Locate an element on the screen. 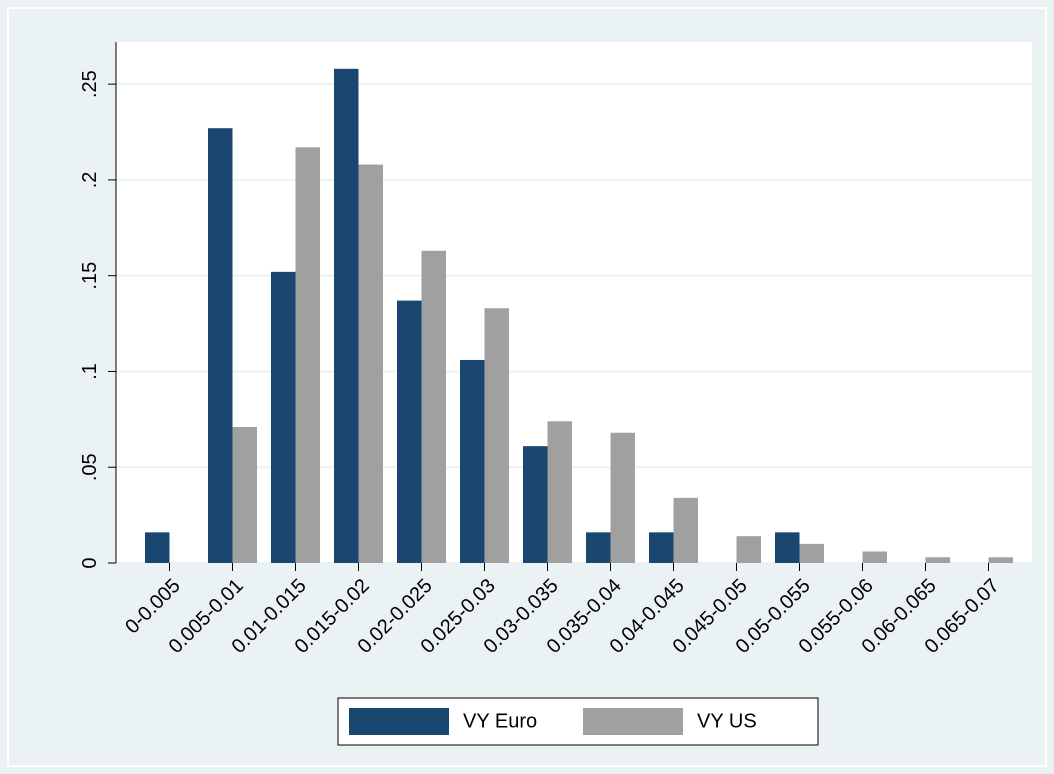  legend-label: VY Euro is located at coordinates (500, 721).